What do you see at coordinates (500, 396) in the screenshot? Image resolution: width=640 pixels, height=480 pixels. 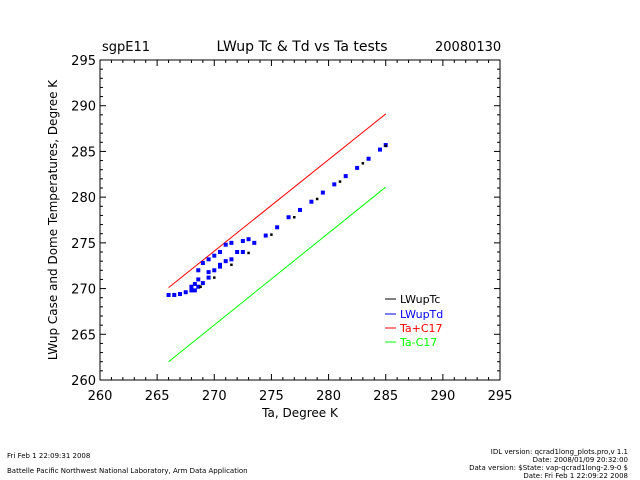 I see `x-tick-label: 295` at bounding box center [500, 396].